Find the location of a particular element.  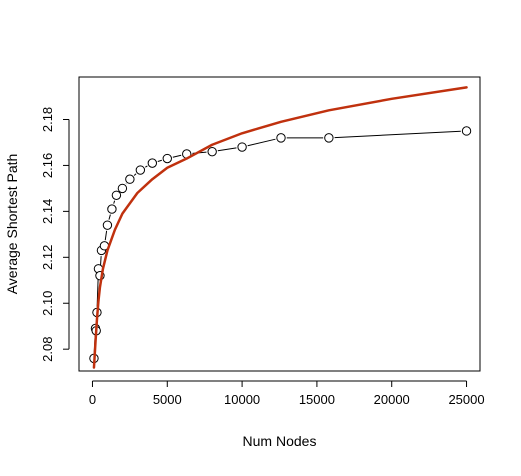

x-tick-label: 5000 is located at coordinates (167, 399).